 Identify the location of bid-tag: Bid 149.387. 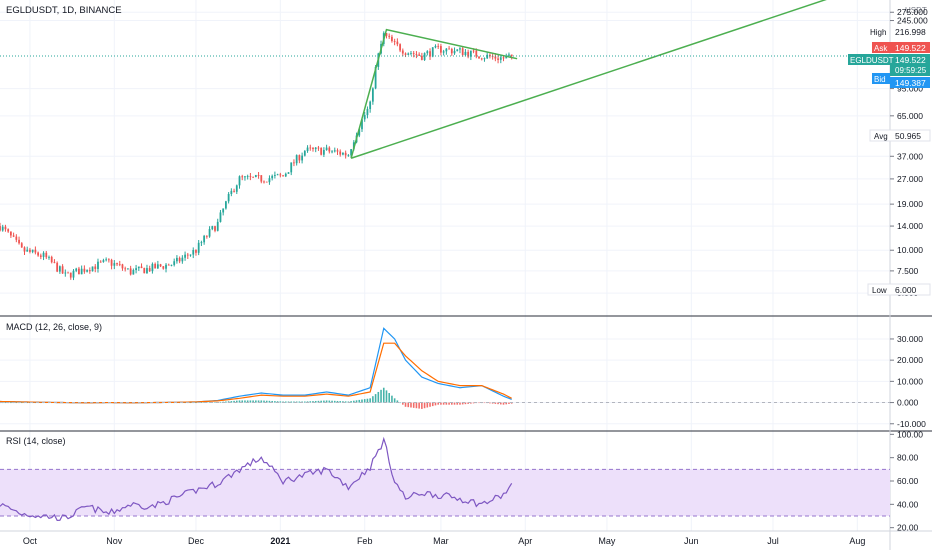
(901, 80).